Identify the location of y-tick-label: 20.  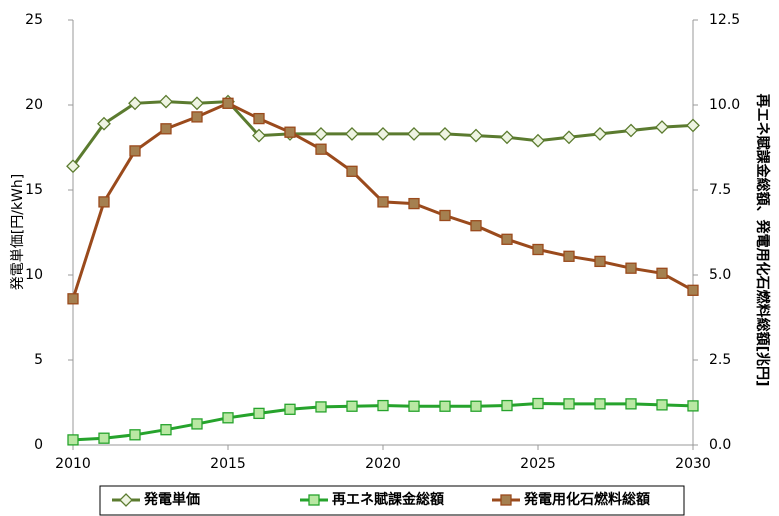
(34, 105).